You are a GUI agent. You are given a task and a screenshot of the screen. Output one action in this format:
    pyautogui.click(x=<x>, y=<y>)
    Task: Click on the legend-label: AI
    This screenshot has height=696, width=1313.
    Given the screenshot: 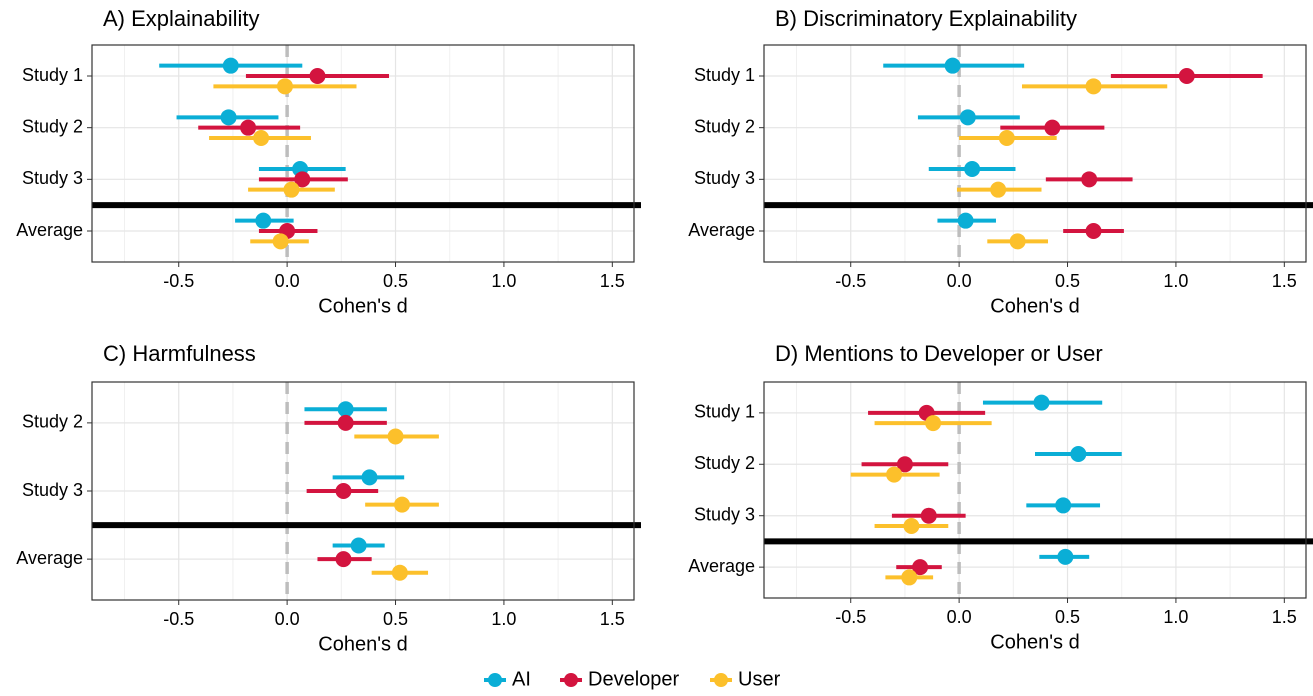 What is the action you would take?
    pyautogui.click(x=521, y=679)
    